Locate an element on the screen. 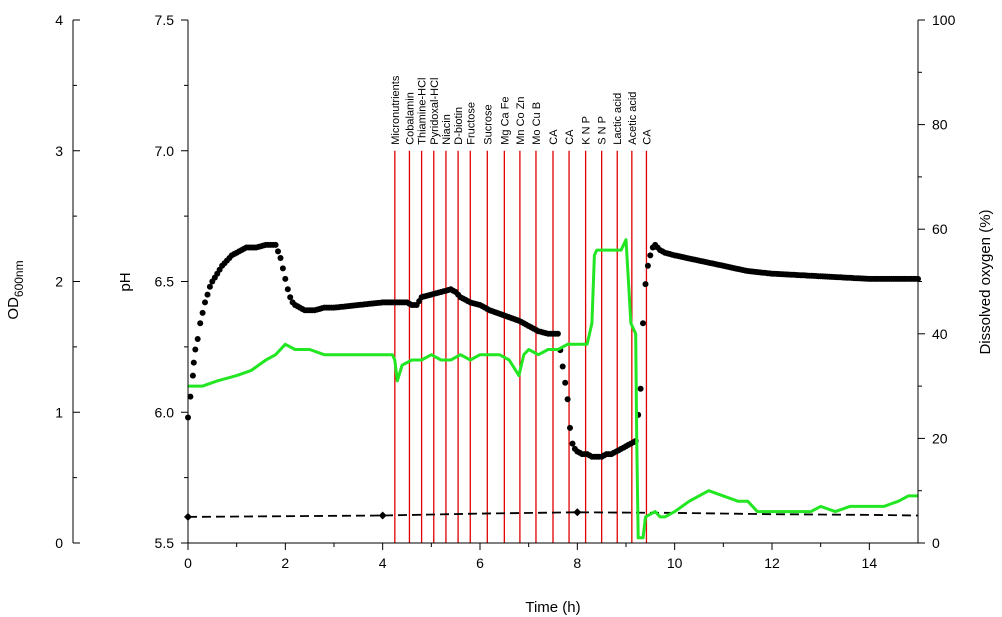 The height and width of the screenshot is (617, 1002). od-axis-title-main: OD is located at coordinates (13, 308).